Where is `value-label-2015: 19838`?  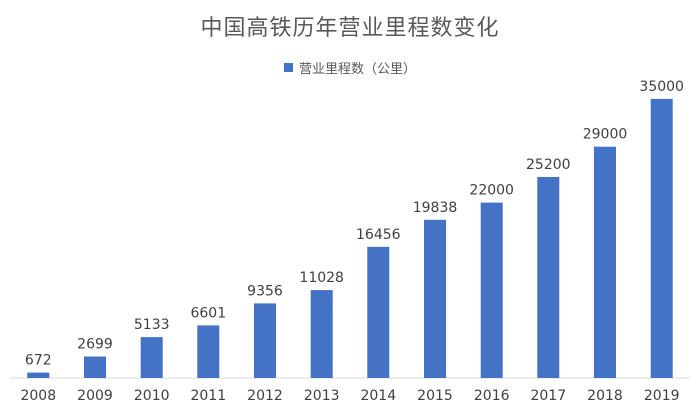
value-label-2015: 19838 is located at coordinates (435, 208).